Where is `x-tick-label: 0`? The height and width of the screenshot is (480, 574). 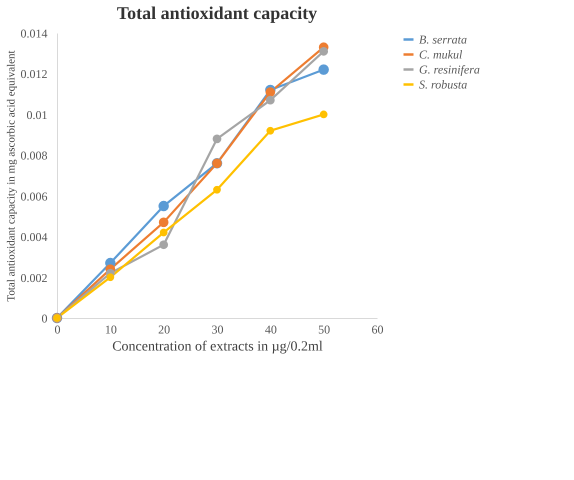 x-tick-label: 0 is located at coordinates (57, 329).